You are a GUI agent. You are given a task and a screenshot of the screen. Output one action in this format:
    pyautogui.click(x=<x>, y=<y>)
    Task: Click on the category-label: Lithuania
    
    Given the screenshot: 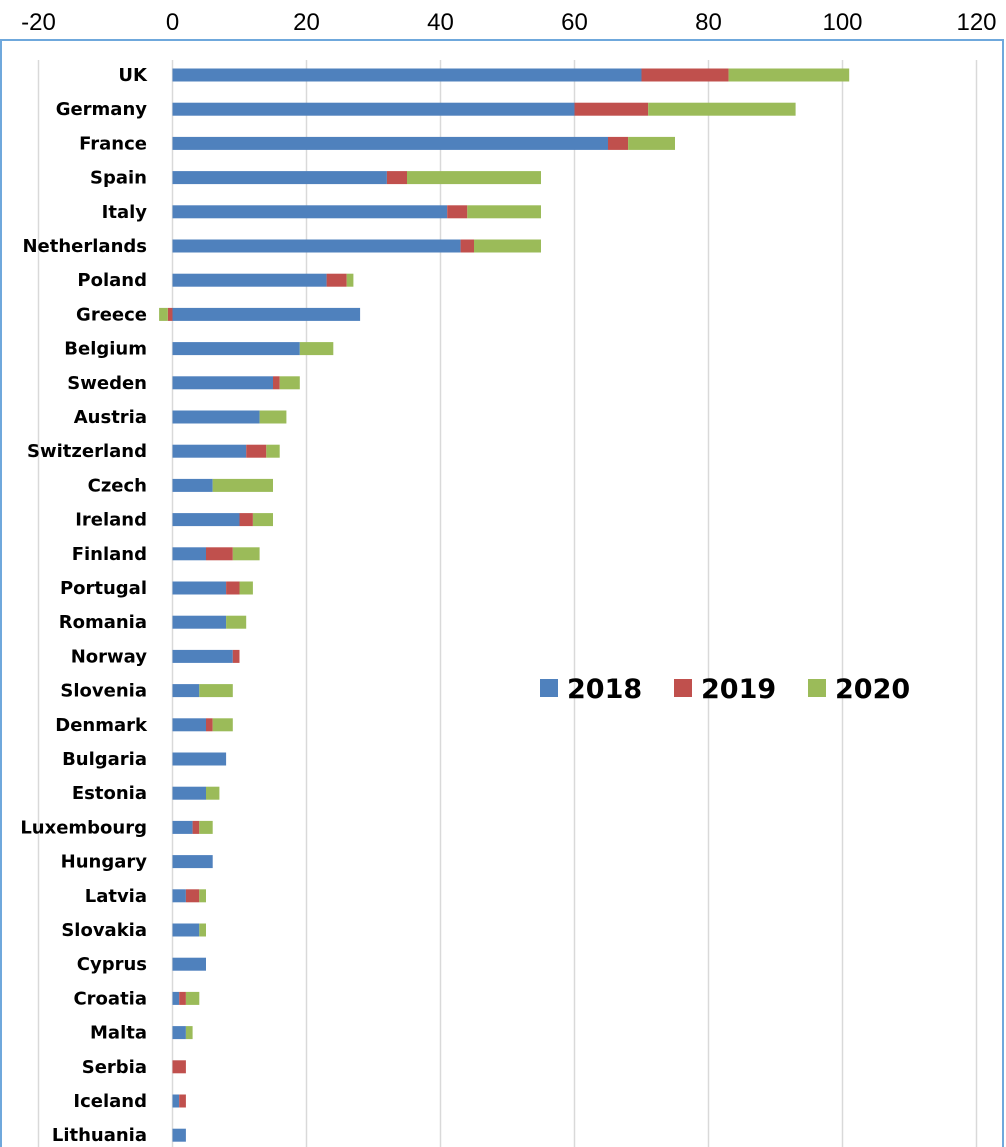 What is the action you would take?
    pyautogui.click(x=99, y=1135)
    